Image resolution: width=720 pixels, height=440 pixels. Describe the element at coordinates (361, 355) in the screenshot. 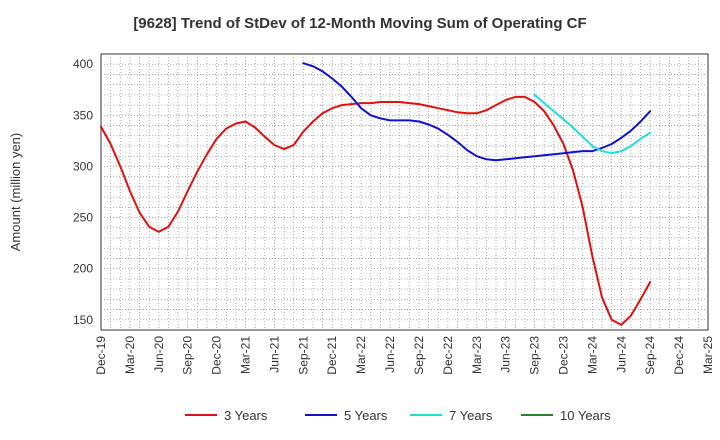

I see `x-tick-label: Mar-22` at that location.